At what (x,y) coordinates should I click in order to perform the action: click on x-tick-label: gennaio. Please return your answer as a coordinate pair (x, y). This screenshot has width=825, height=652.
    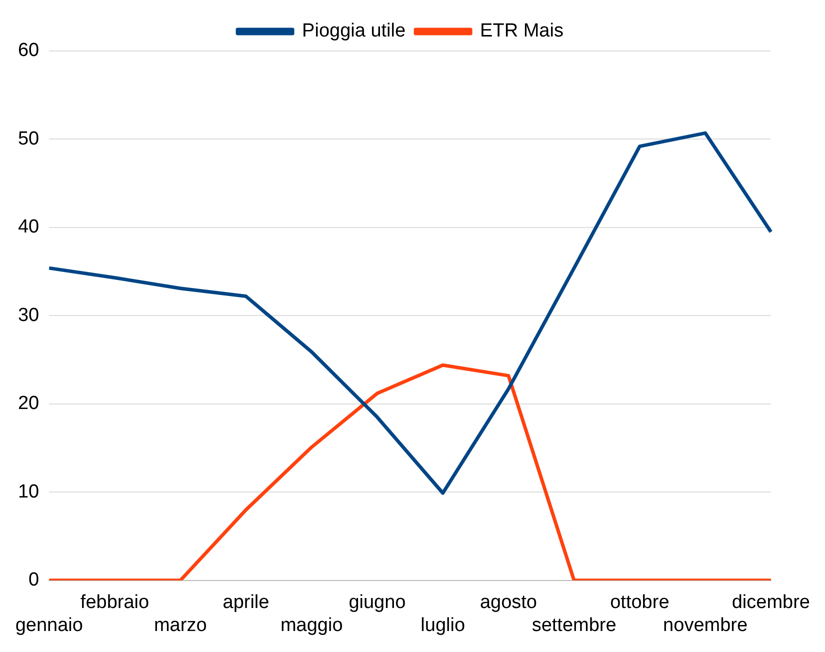
    Looking at the image, I should click on (49, 625).